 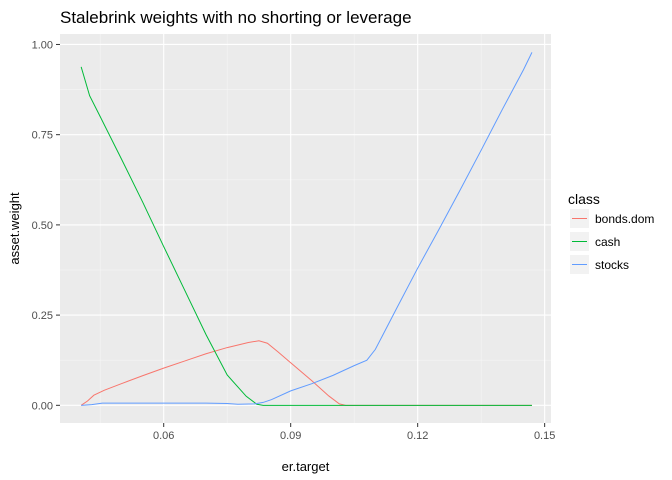 I want to click on x-axis-title: er.target, so click(x=306, y=466).